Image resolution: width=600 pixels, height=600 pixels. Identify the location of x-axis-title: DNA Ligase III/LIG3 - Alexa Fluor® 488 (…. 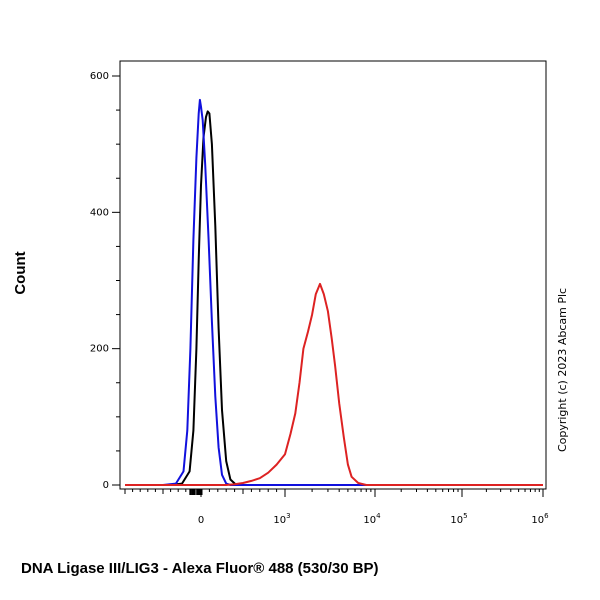
(200, 568).